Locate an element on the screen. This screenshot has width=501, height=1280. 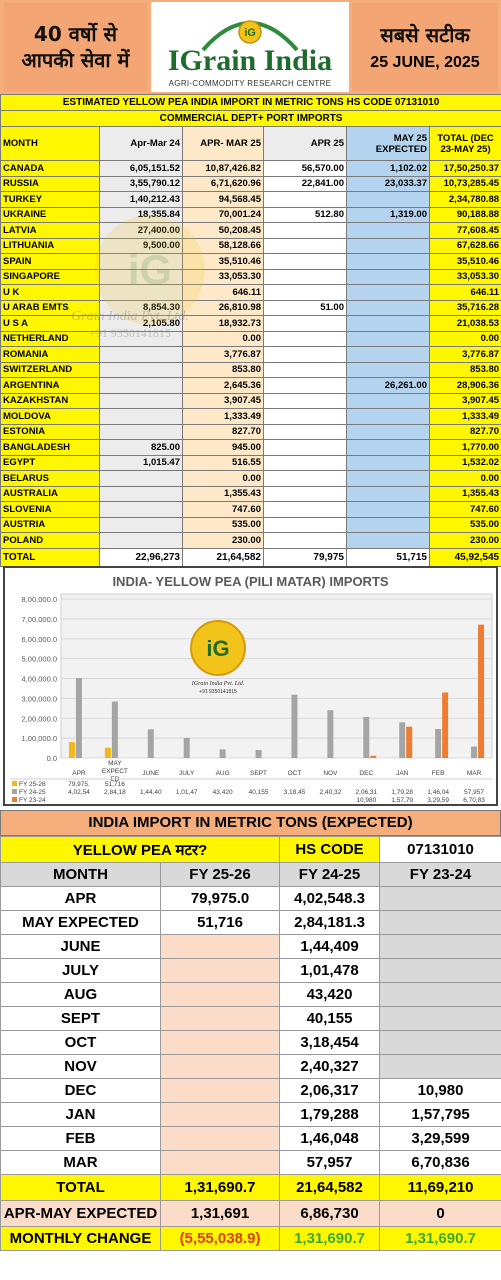
total-row: TOTAL 1,31,690.7 21,64,582 11,69,210 is located at coordinates (250, 1187).